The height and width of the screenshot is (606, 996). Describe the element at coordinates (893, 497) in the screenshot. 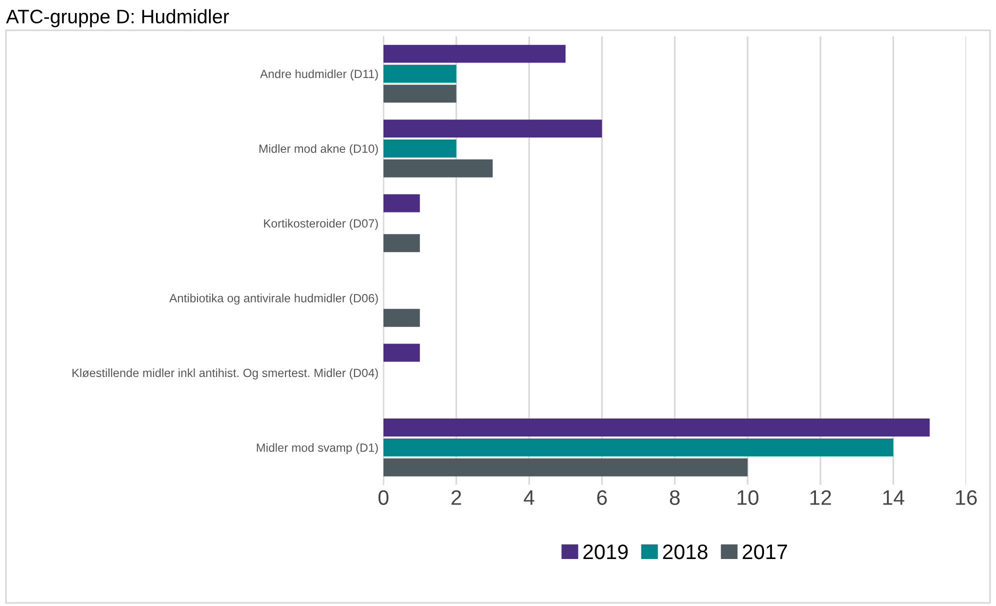

I see `x-tick-label: 14` at that location.